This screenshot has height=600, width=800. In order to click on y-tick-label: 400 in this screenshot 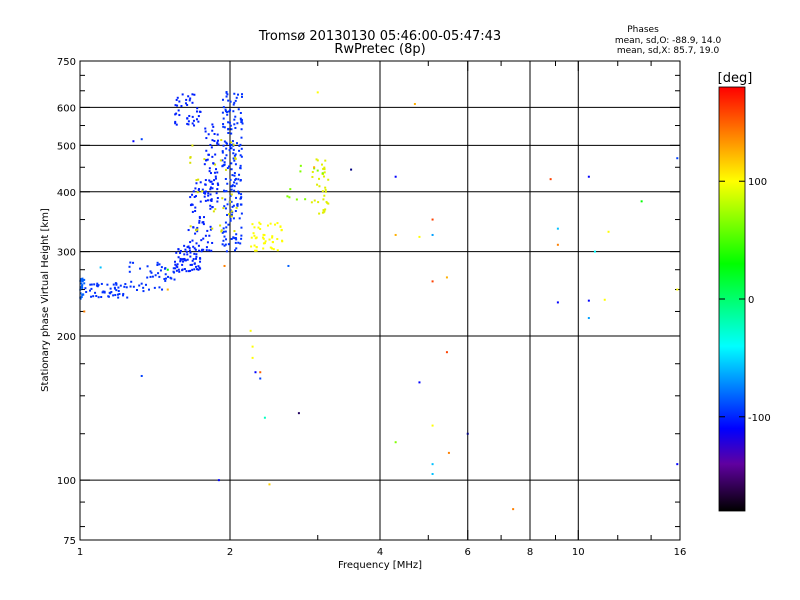, I will do `click(66, 193)`.